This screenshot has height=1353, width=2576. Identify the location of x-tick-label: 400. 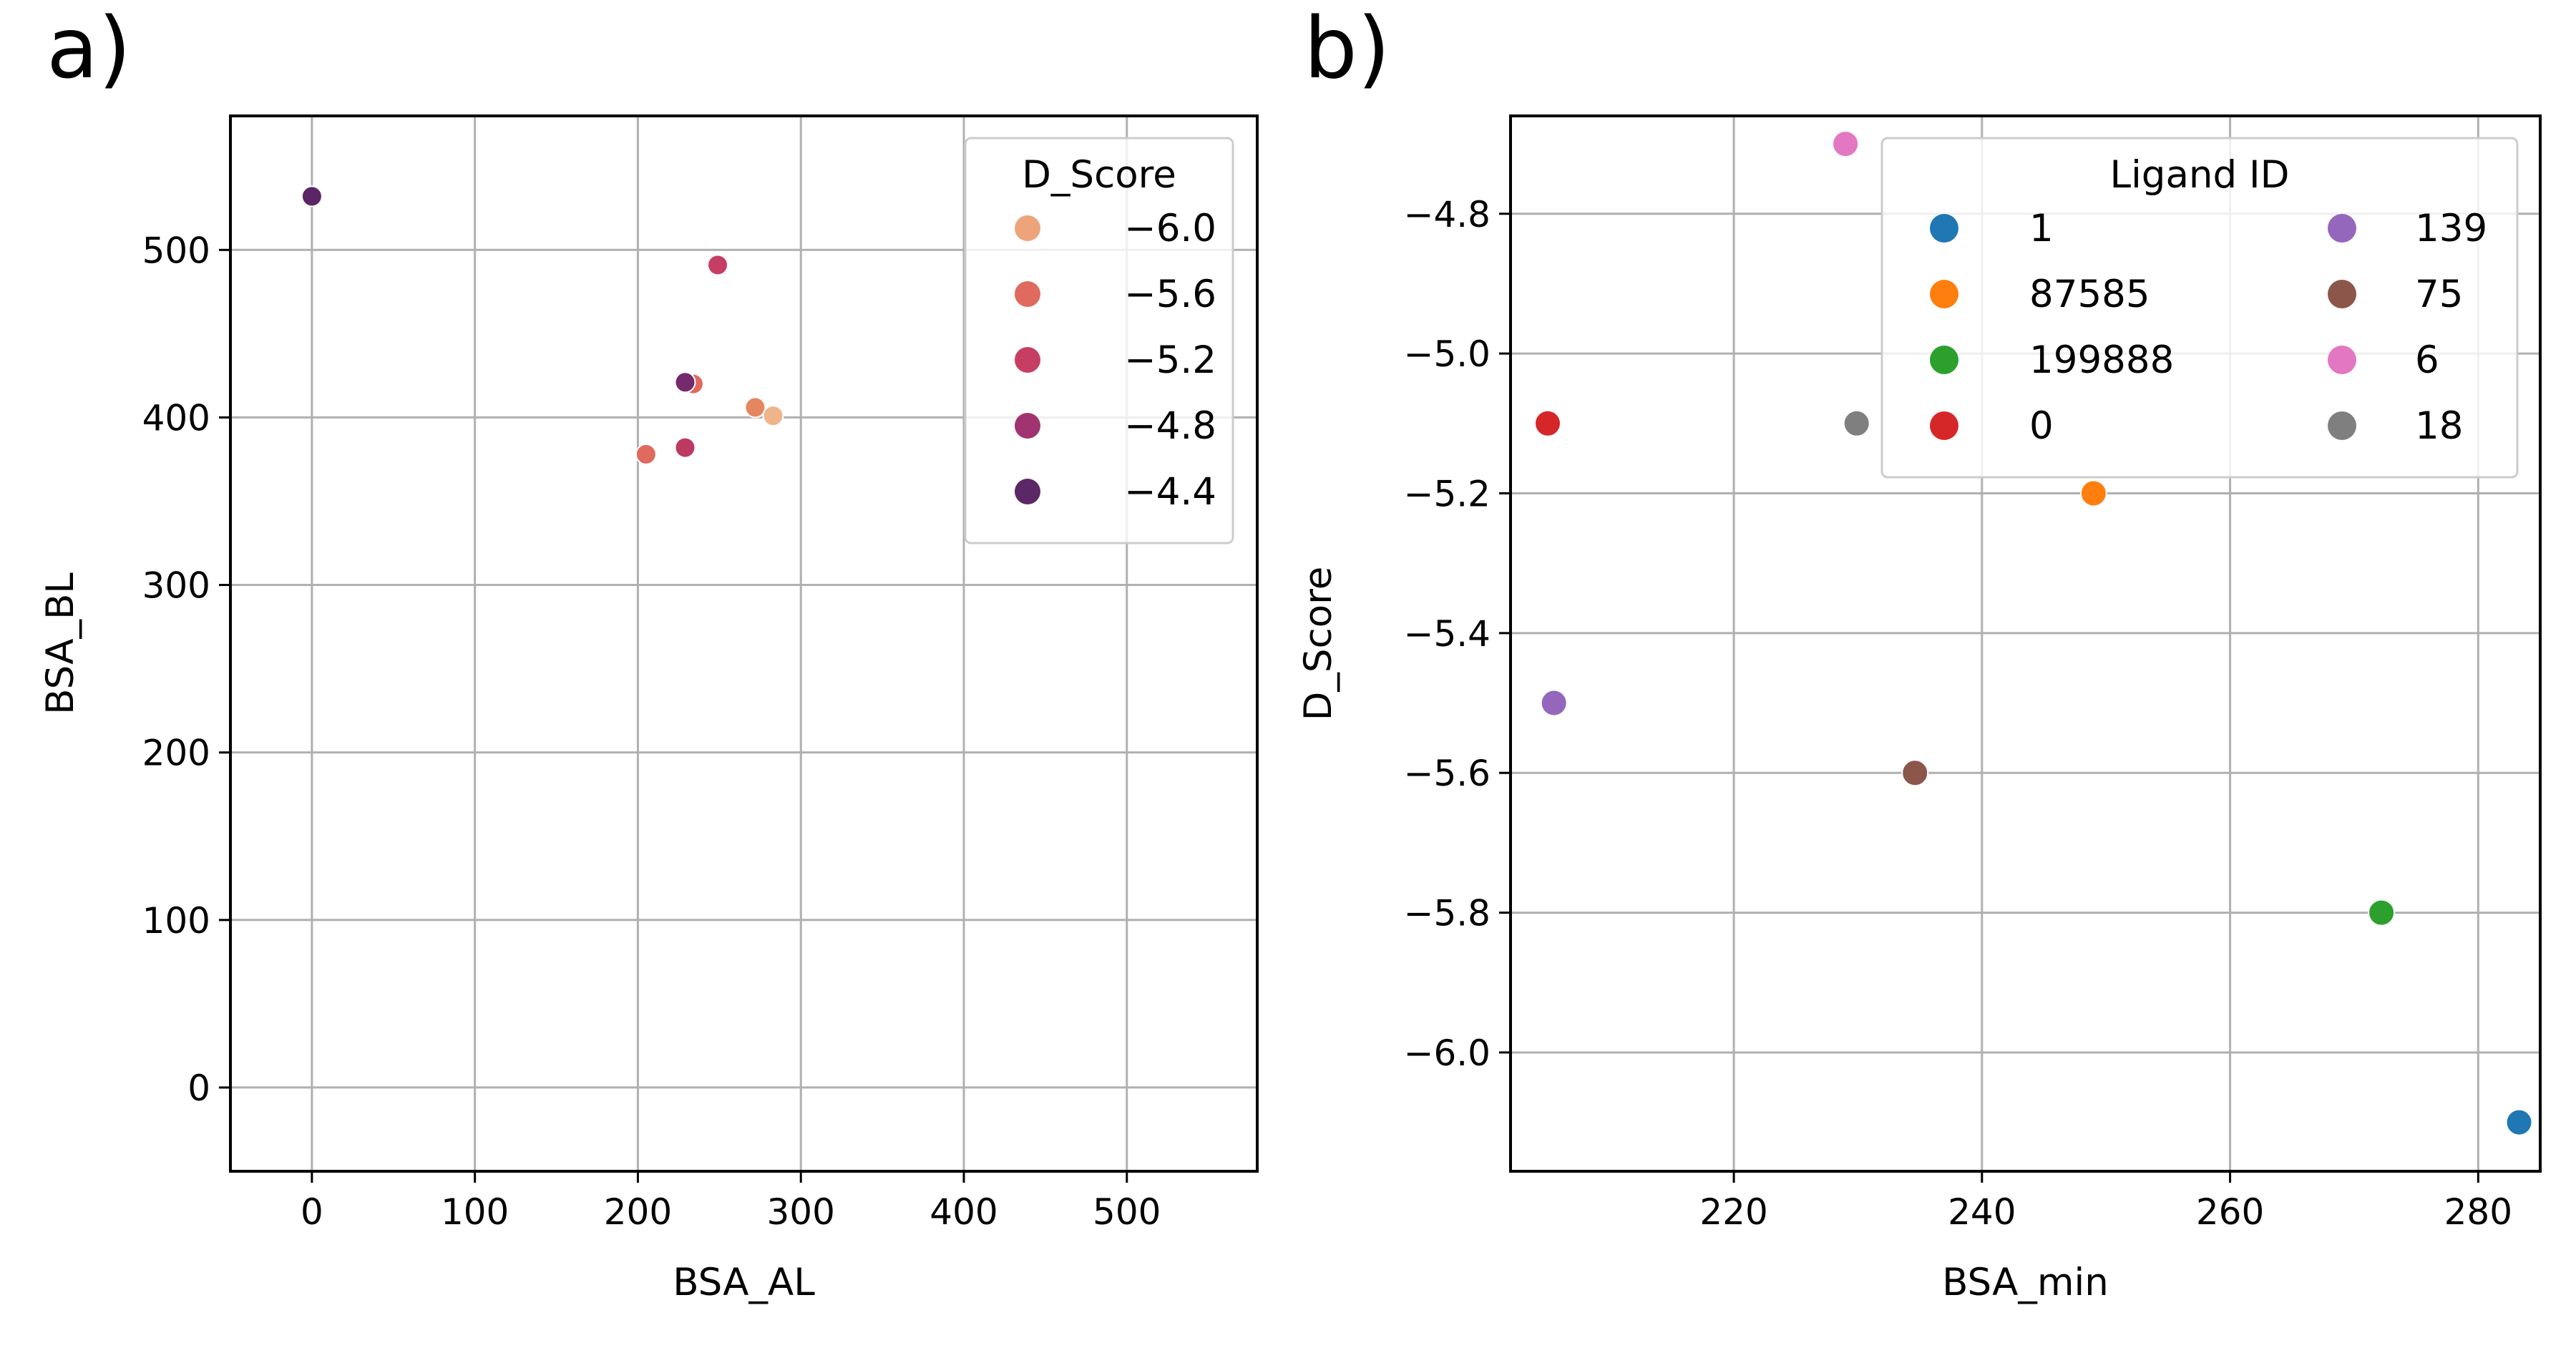
(964, 1212).